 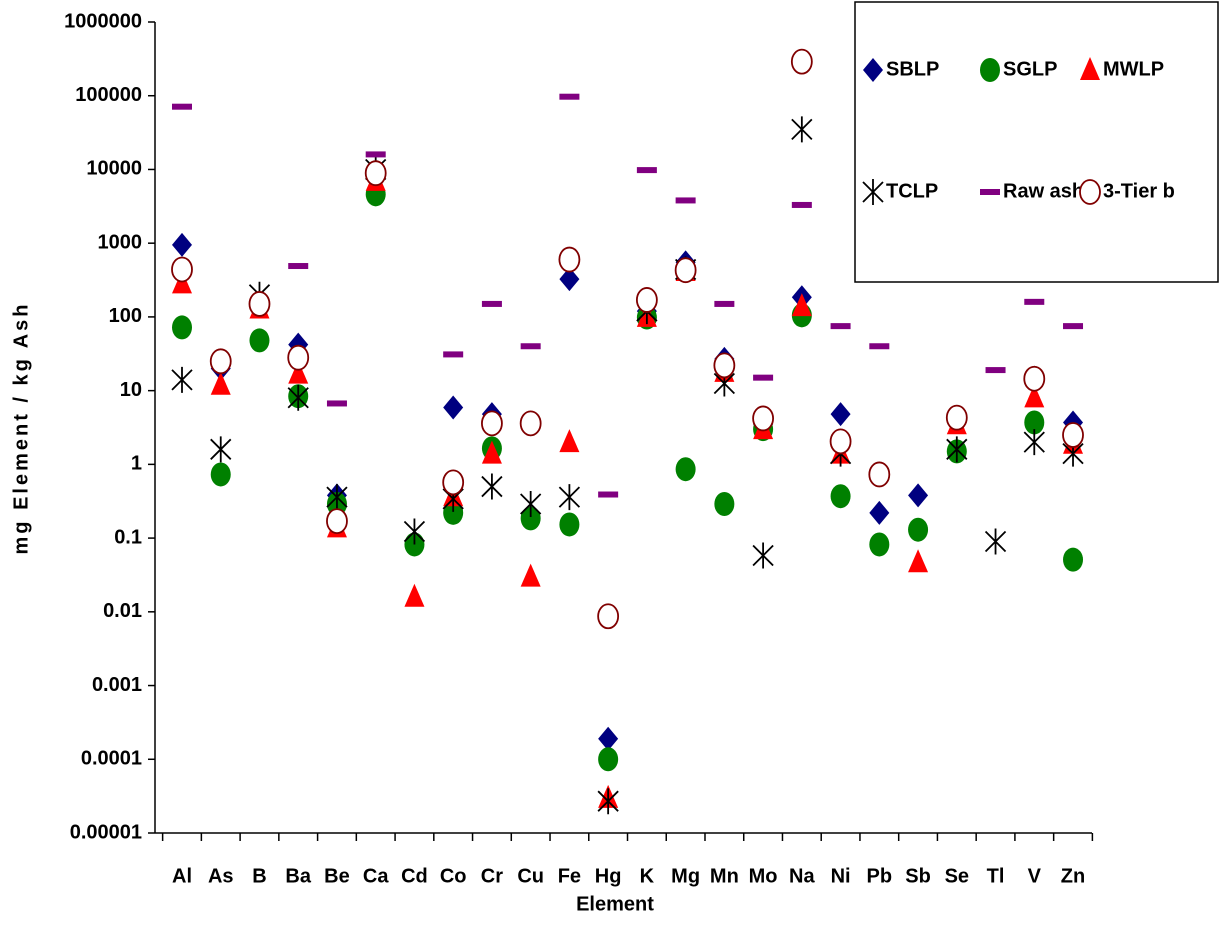 I want to click on legend-label: MWLP, so click(x=1133, y=69).